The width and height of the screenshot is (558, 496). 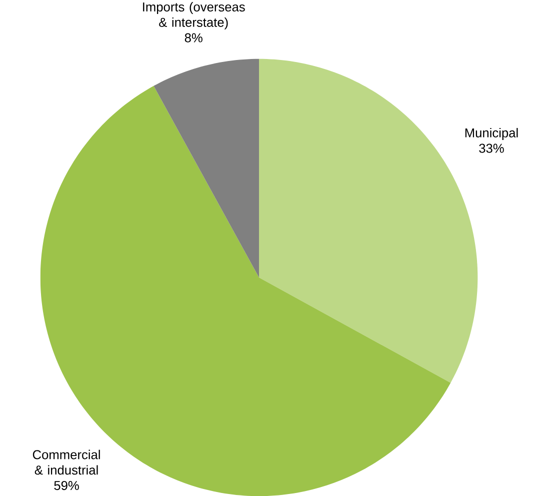 I want to click on slice-label: Municipal, so click(x=491, y=134).